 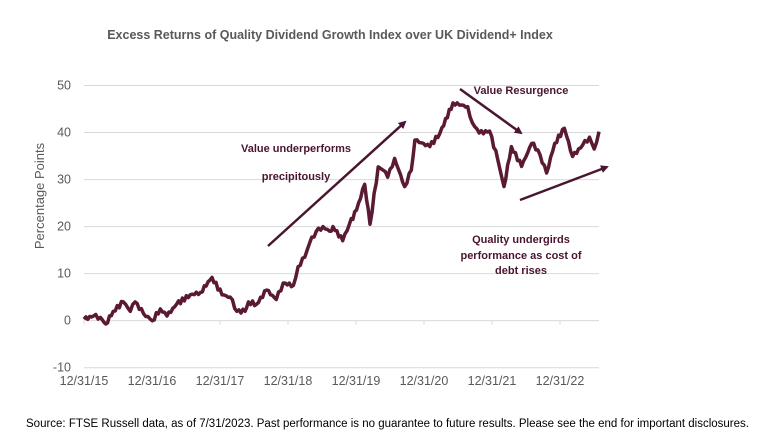 What do you see at coordinates (492, 381) in the screenshot?
I see `x-tick-label: 12/31/21` at bounding box center [492, 381].